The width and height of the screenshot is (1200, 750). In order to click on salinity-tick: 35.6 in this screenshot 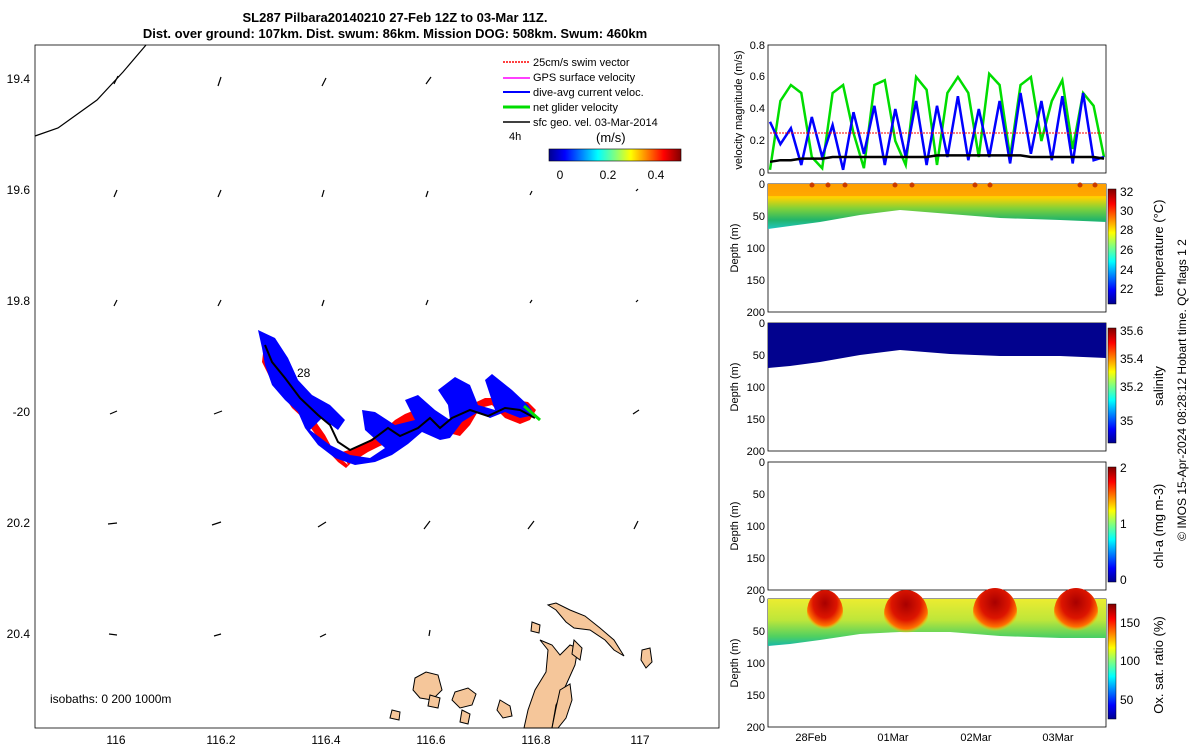, I will do `click(1132, 331)`.